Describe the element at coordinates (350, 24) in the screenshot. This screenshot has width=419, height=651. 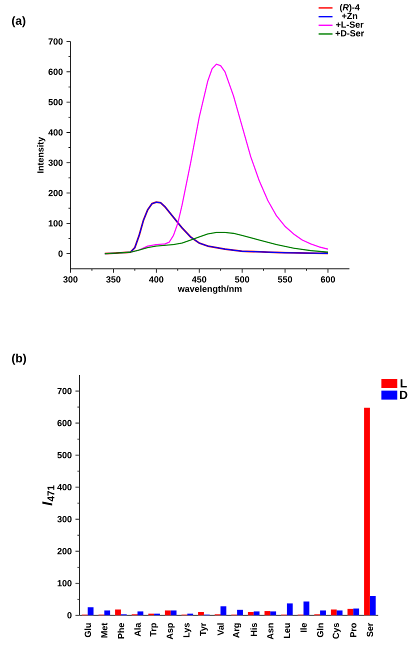
I see `legend-label: +L-Ser` at that location.